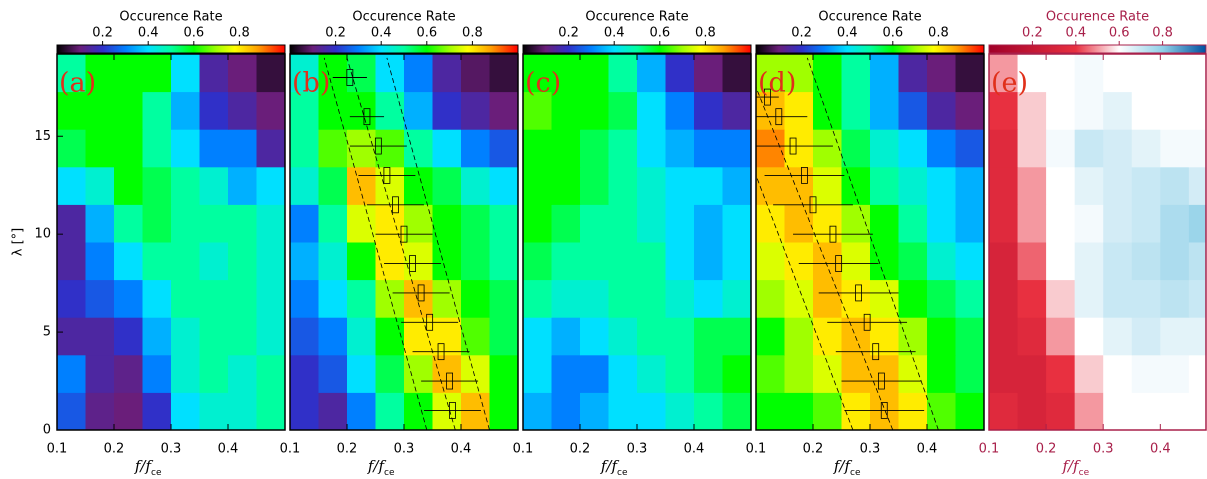  I want to click on y-axis-label: λ [°], so click(18, 242).